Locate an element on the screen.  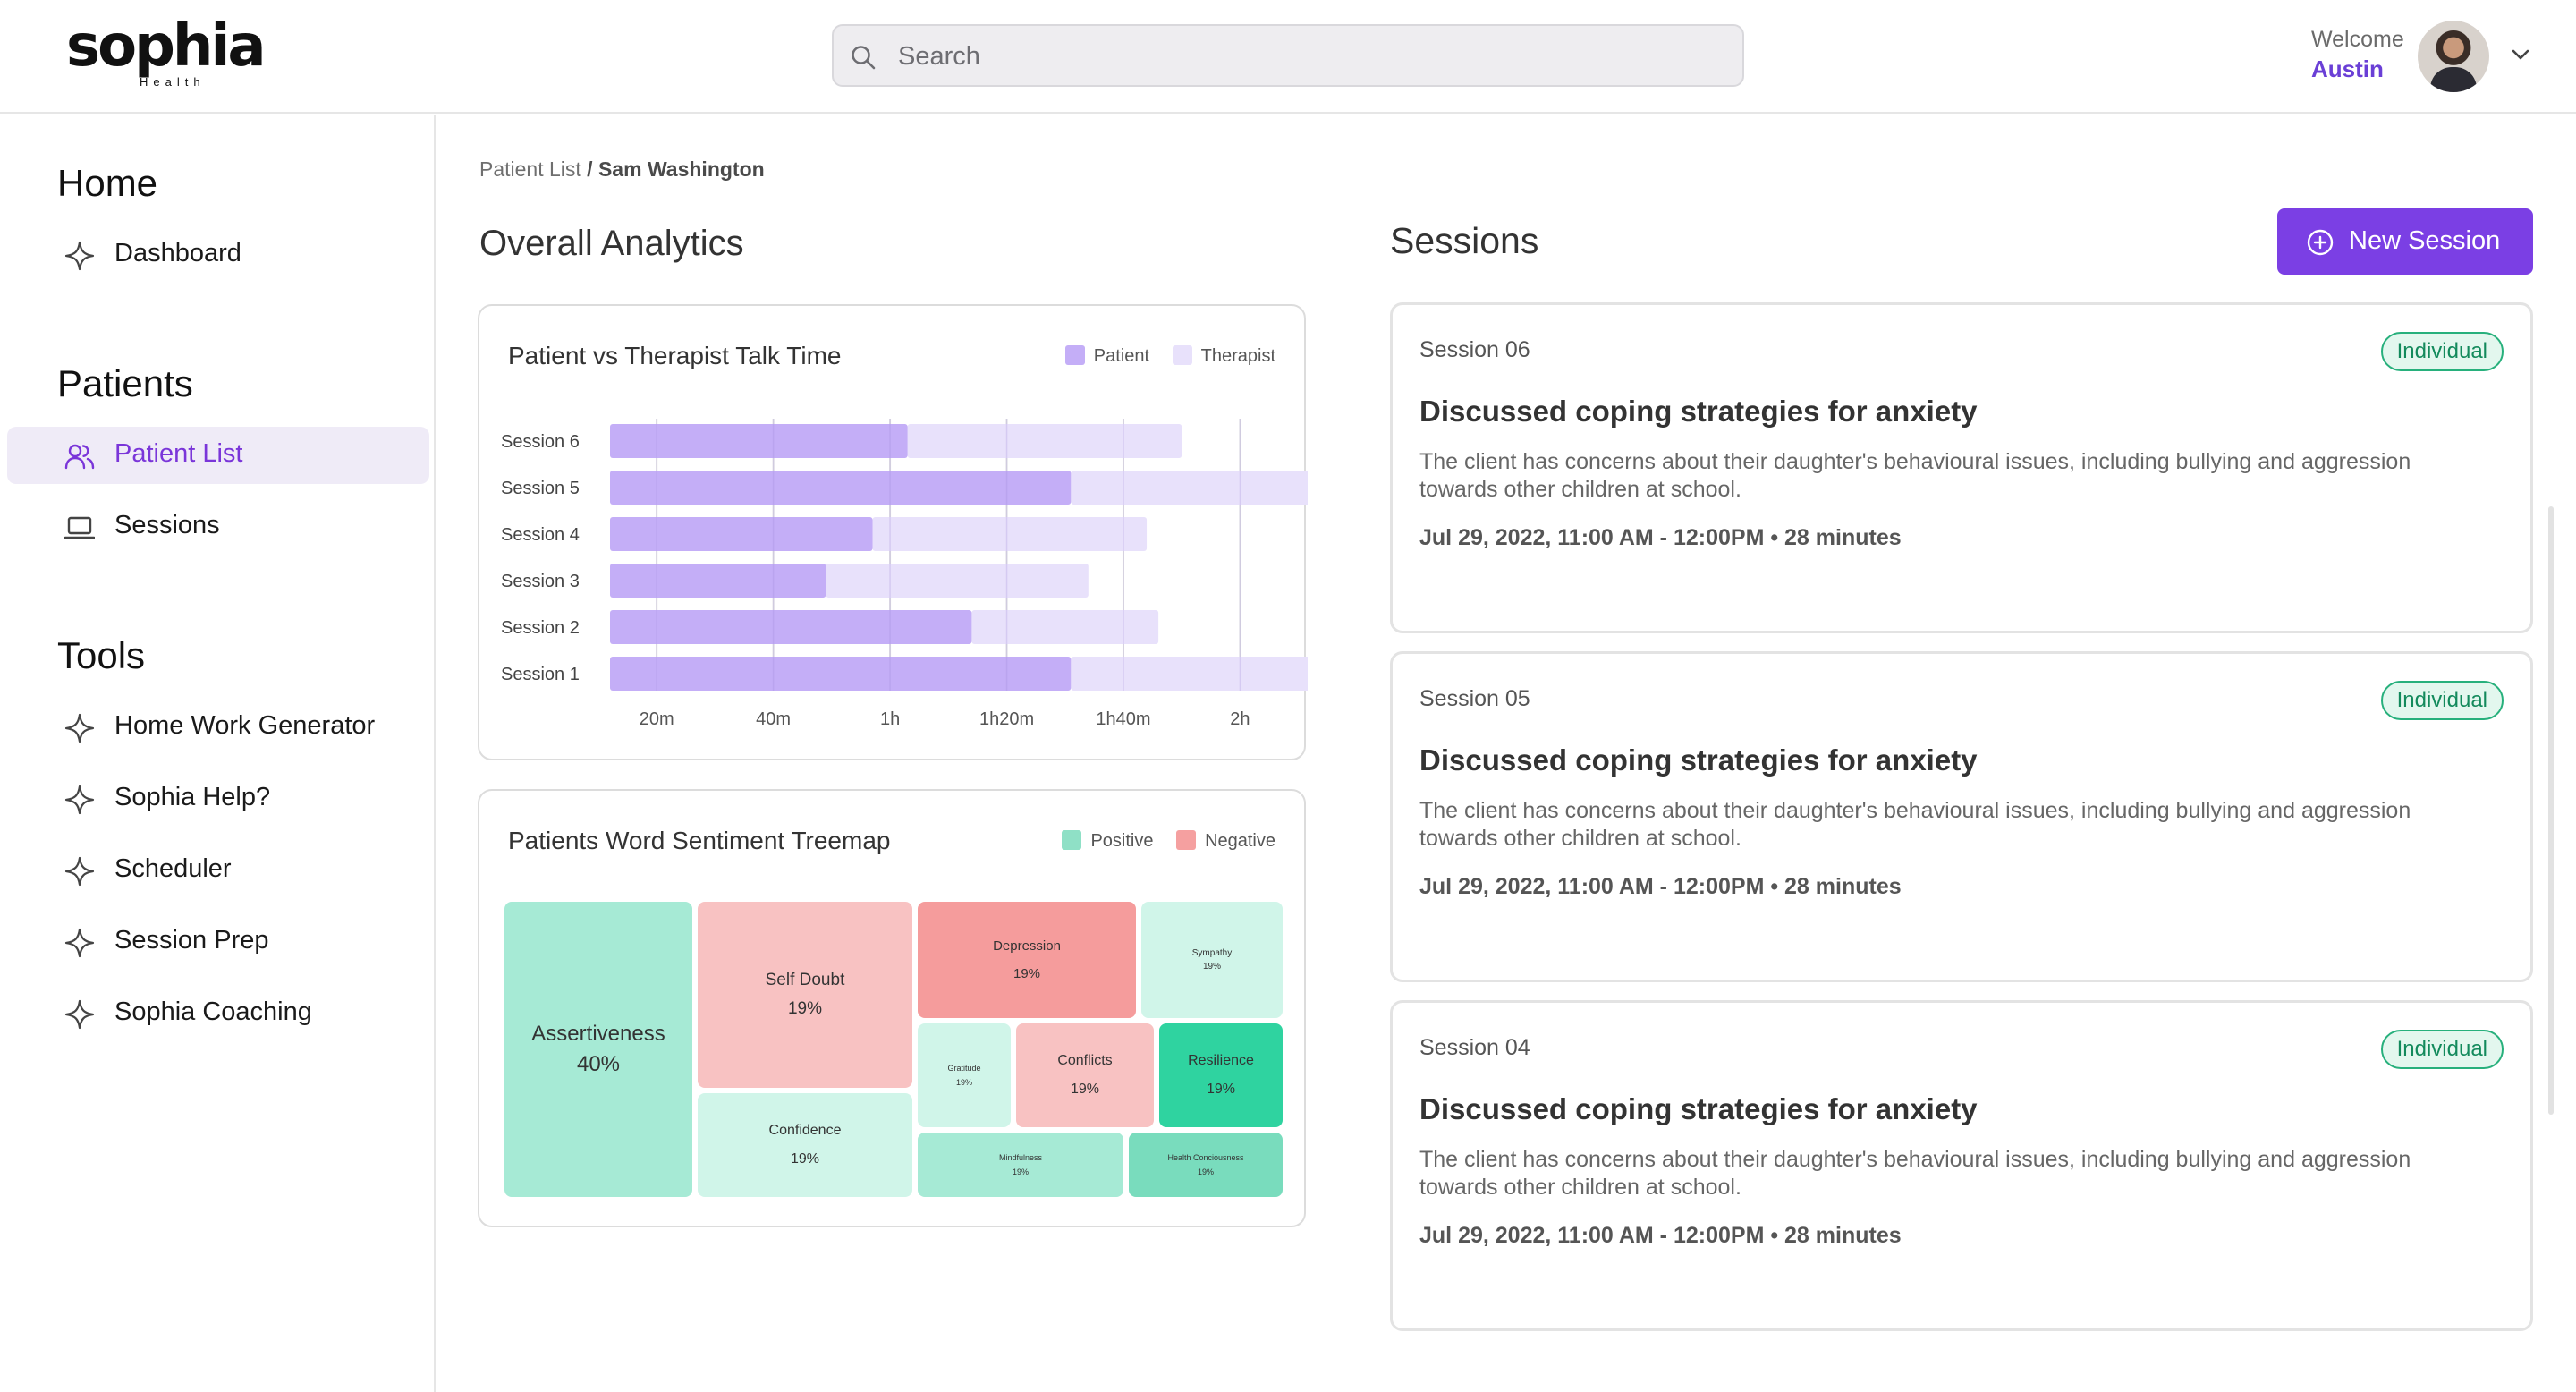
session-number: Session 06 is located at coordinates (1474, 349).